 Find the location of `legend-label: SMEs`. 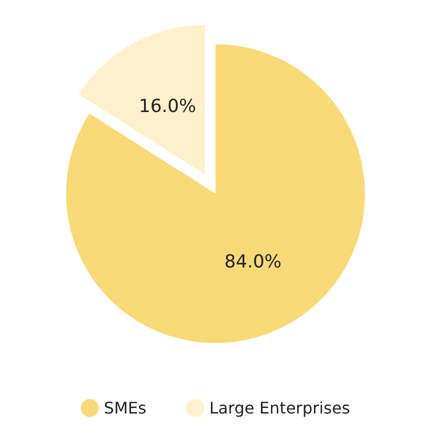

legend-label: SMEs is located at coordinates (125, 408).